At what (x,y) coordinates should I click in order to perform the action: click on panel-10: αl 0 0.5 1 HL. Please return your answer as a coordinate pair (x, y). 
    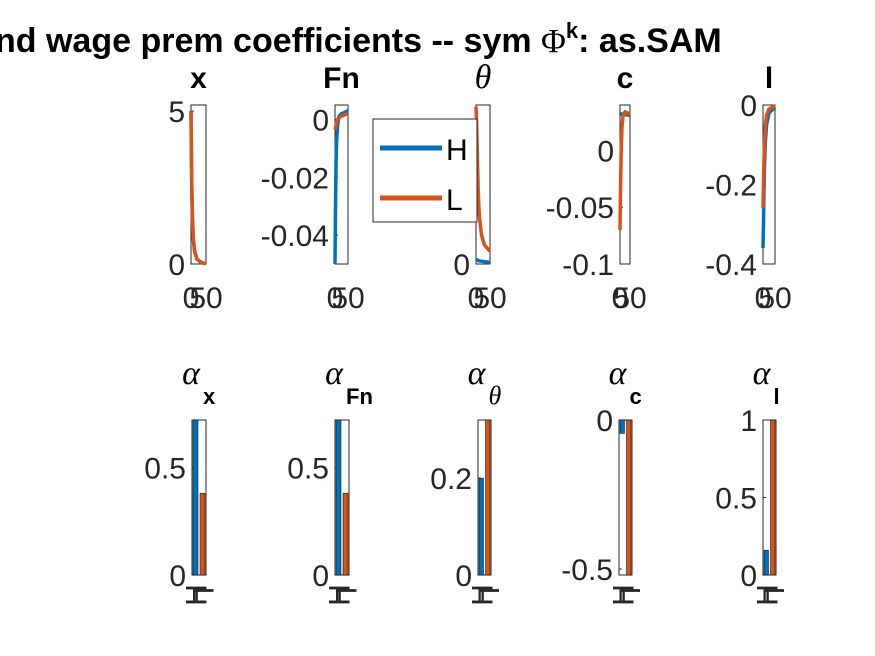
    Looking at the image, I should click on (752, 480).